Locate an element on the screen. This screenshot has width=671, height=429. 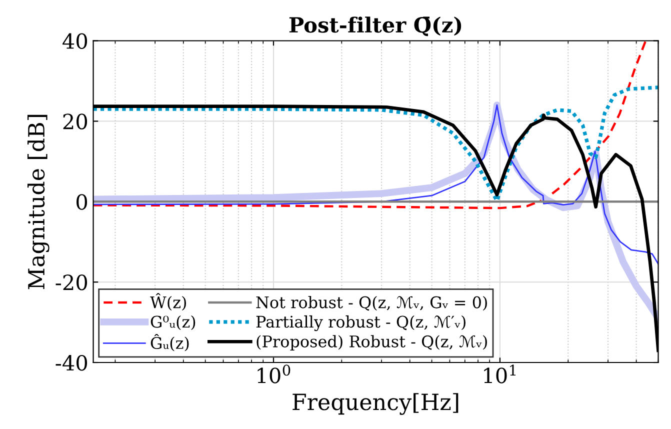
legend-label: G⁰ᵤ(z) is located at coordinates (173, 322).